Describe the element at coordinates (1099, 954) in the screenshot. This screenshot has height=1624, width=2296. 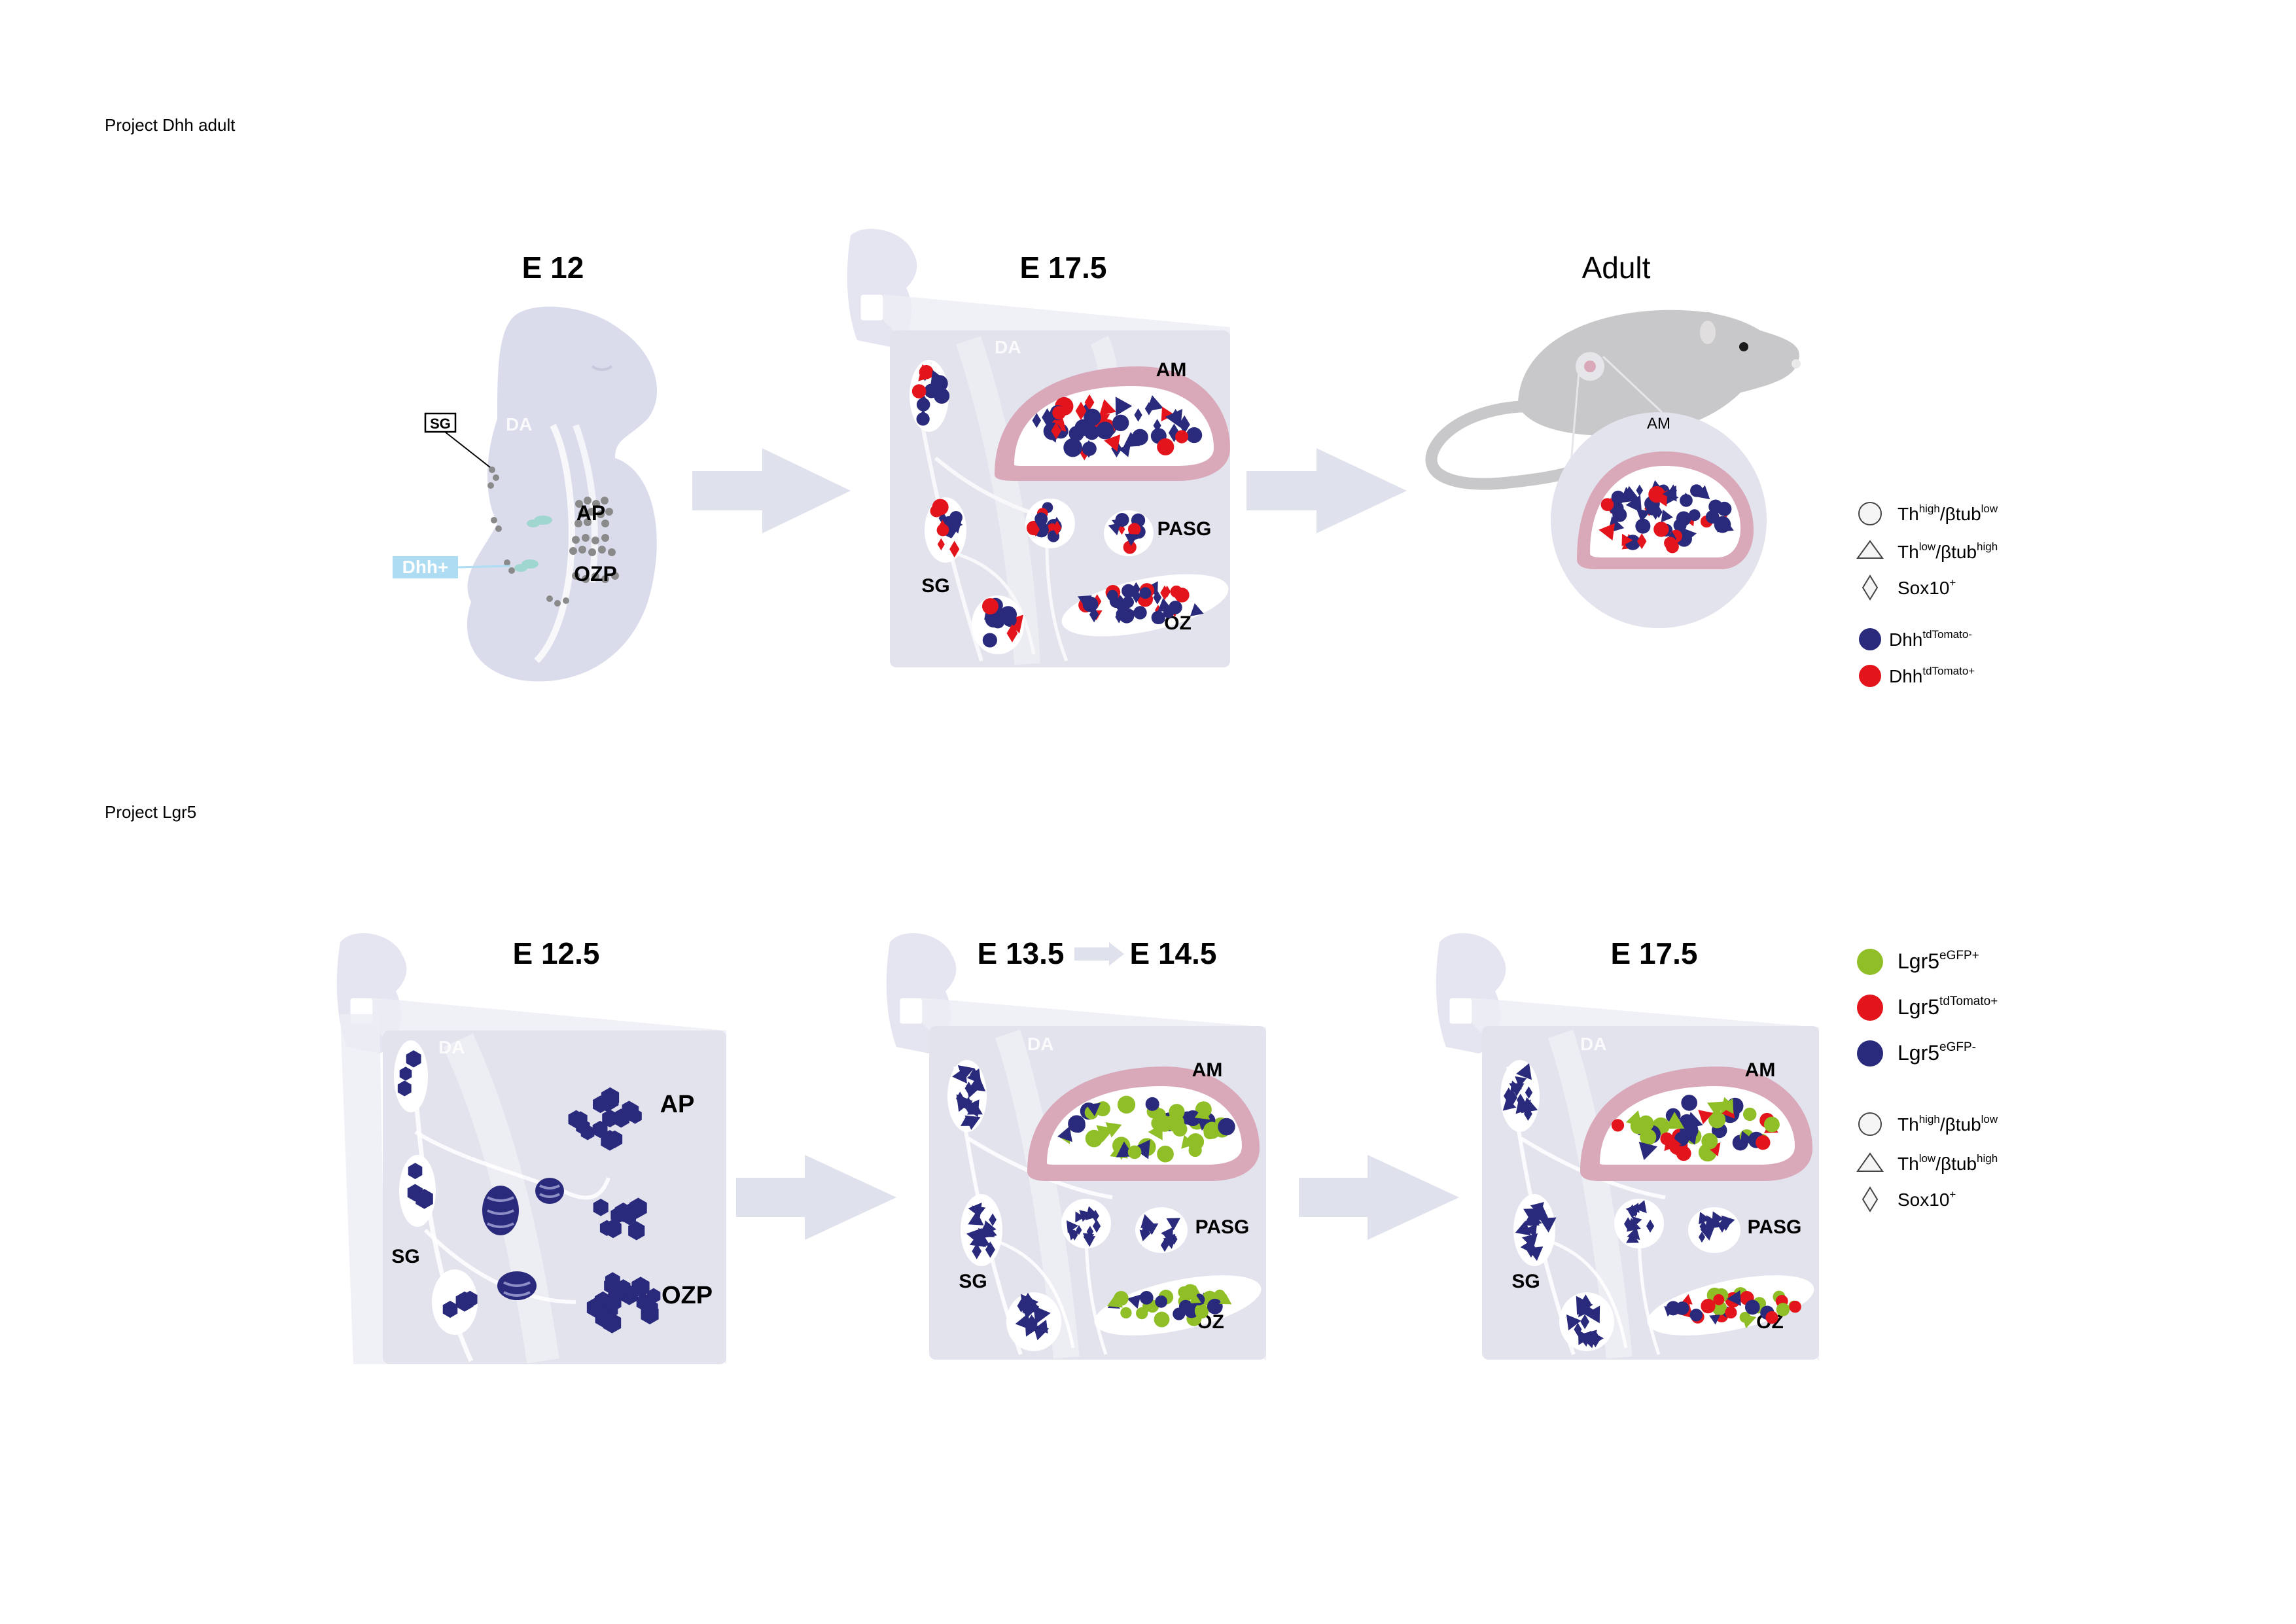
I see `small-arrow-icon` at that location.